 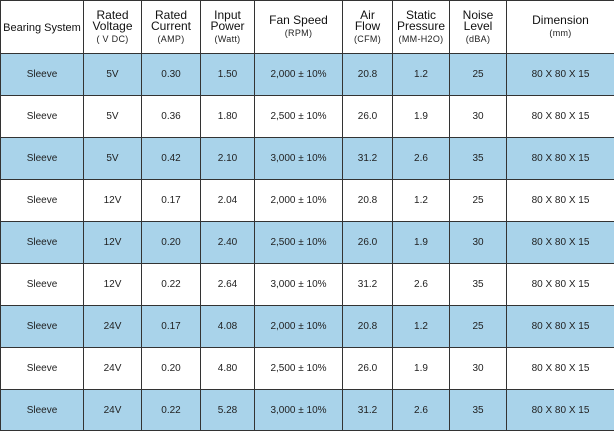 I want to click on header-unit: (MM-H2O), so click(x=421, y=39).